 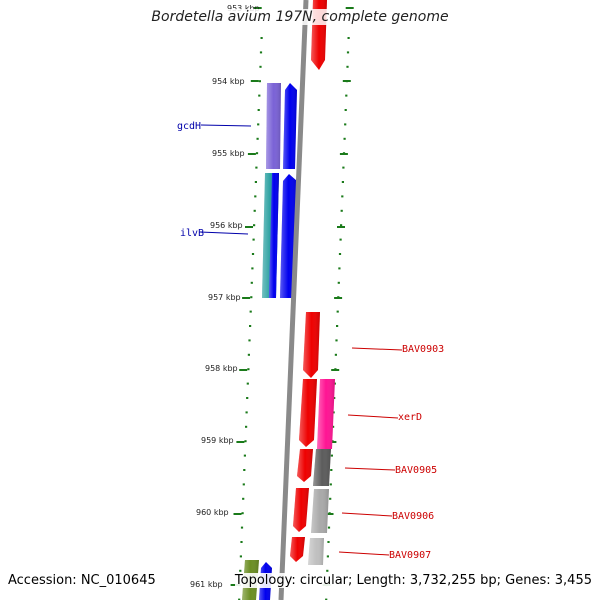 I want to click on gene-label-bav0907: BAV0907, so click(x=410, y=555).